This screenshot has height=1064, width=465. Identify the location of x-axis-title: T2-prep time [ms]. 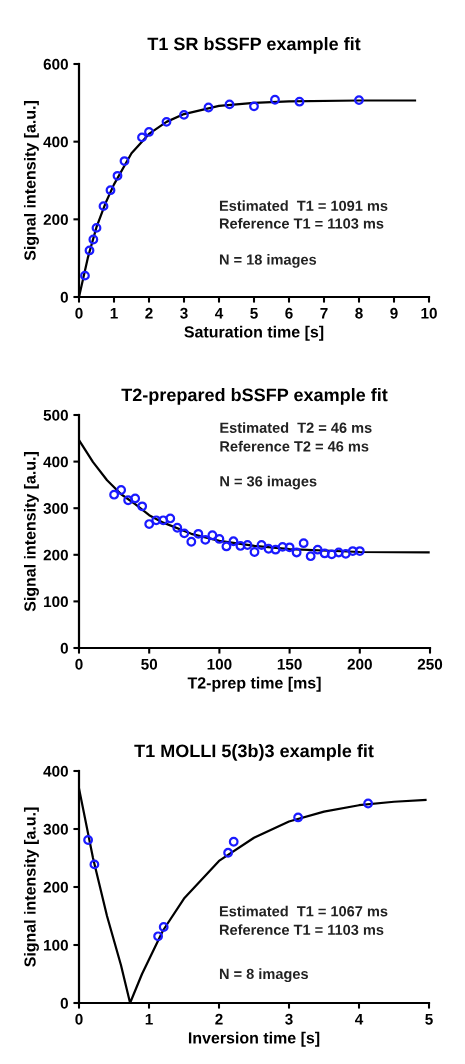
(254, 684).